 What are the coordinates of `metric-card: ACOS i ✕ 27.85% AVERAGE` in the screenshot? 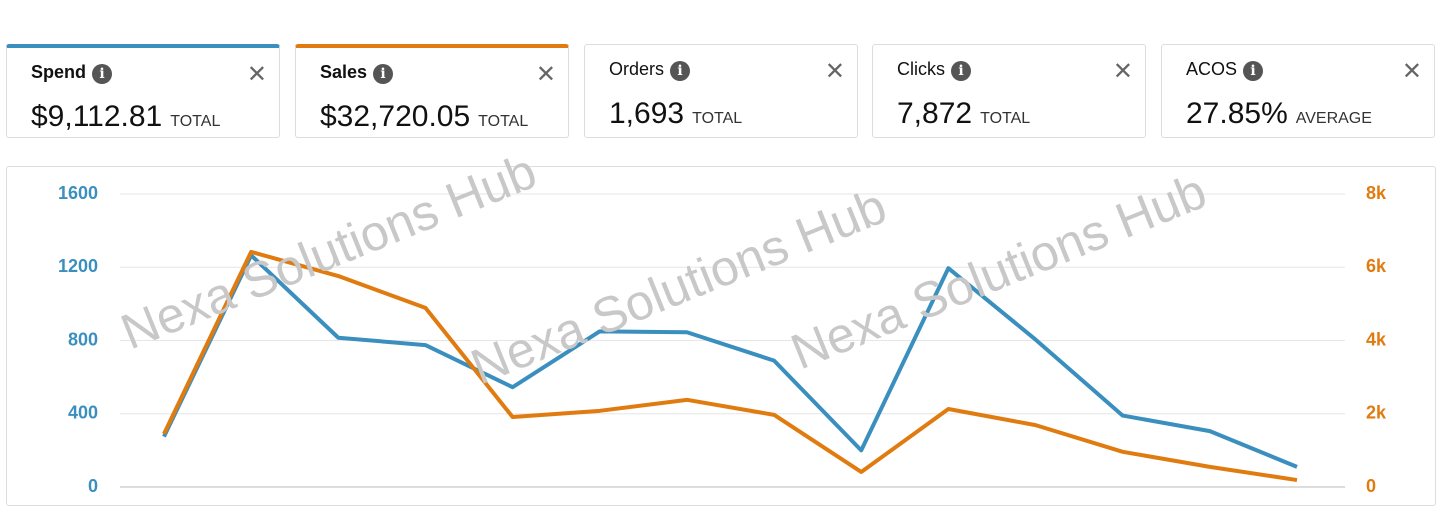 It's located at (1298, 91).